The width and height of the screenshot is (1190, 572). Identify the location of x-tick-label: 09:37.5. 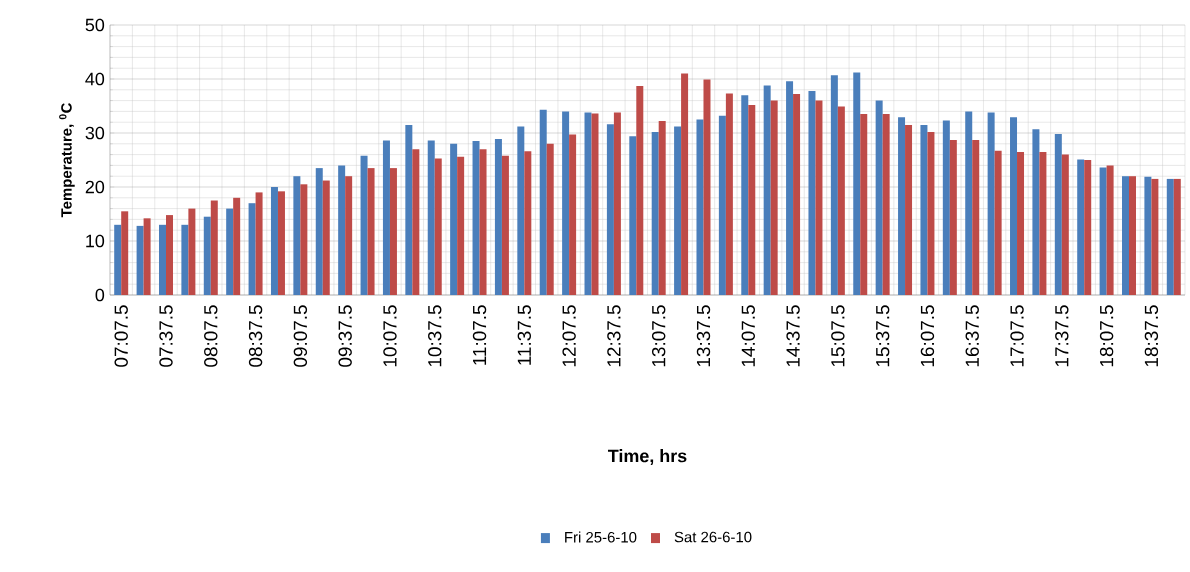
(345, 336).